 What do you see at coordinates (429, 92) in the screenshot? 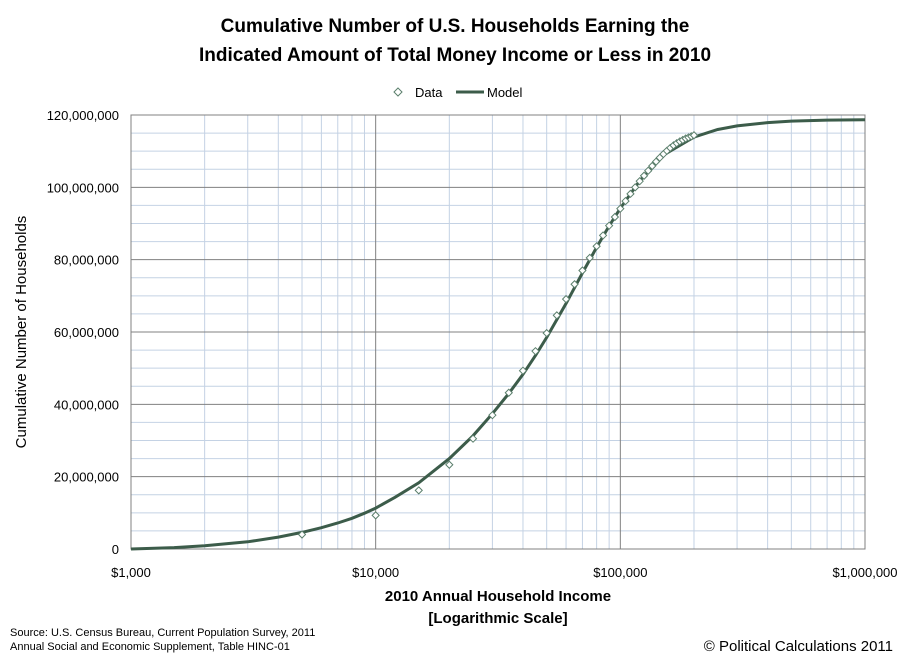
I see `legend-data-label: Data` at bounding box center [429, 92].